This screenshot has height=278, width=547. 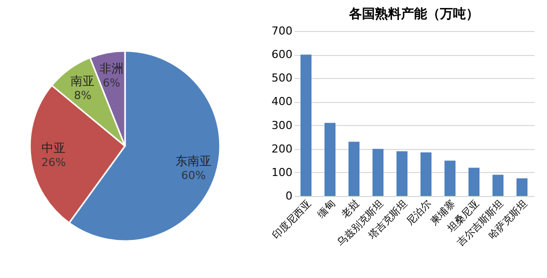 I want to click on x-tick-label: 缅甸, so click(x=326, y=209).